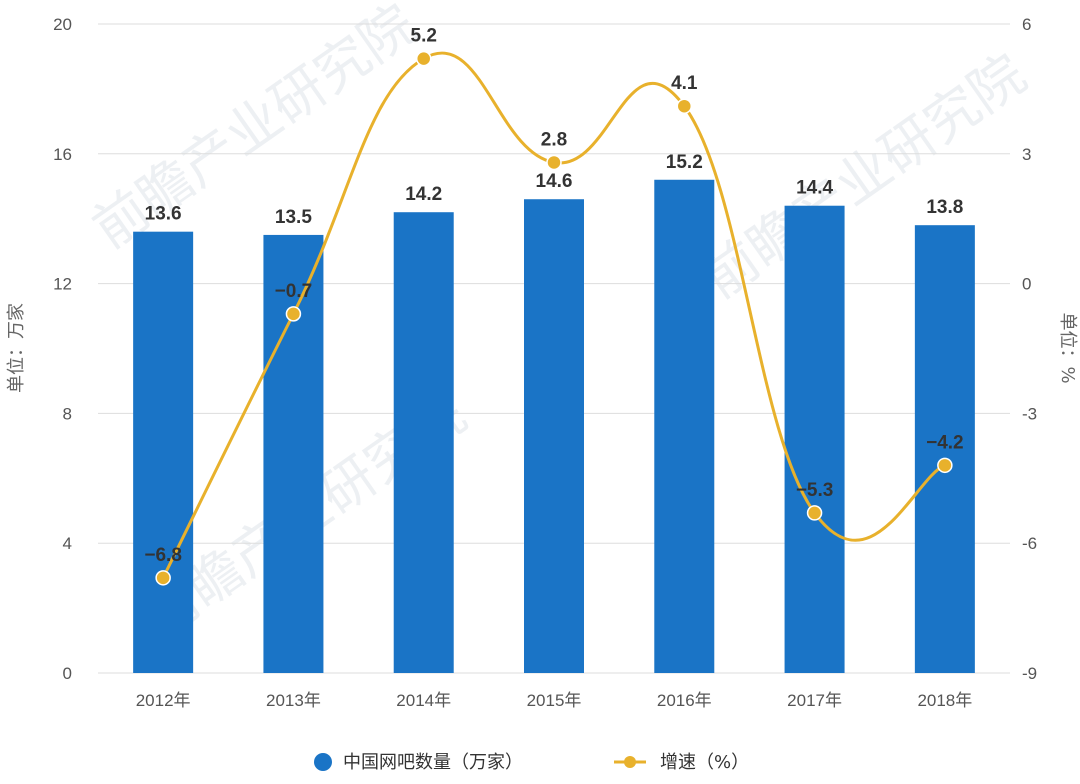 The height and width of the screenshot is (784, 1080). Describe the element at coordinates (293, 700) in the screenshot. I see `x-tick-label: 2013年` at that location.